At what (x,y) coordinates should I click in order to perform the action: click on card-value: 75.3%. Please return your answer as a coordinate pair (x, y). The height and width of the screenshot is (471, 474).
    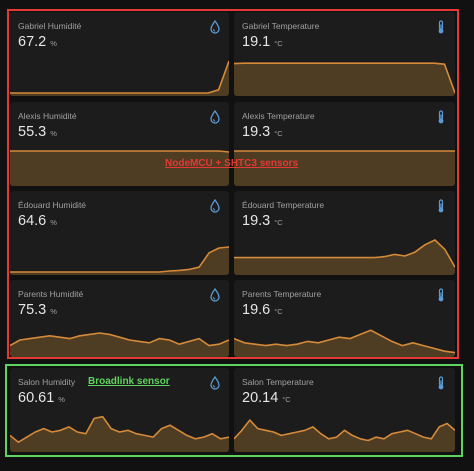
    Looking at the image, I should click on (37, 310).